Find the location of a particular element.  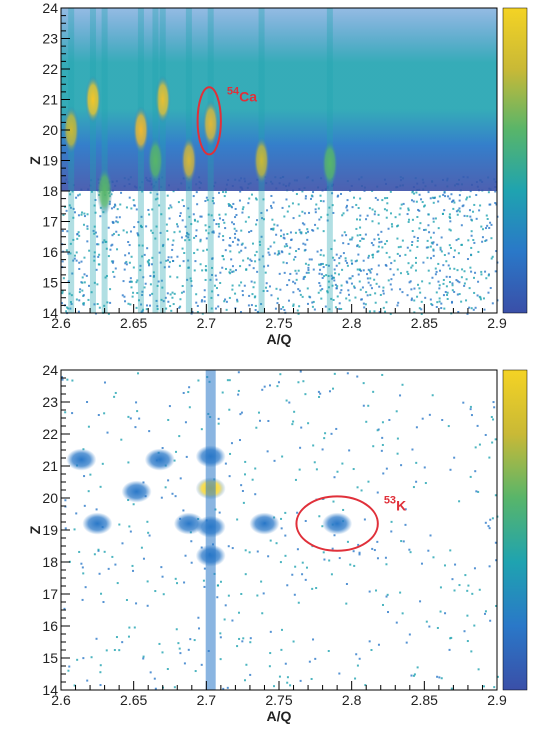

x-tick-label: 2.85 is located at coordinates (424, 323).